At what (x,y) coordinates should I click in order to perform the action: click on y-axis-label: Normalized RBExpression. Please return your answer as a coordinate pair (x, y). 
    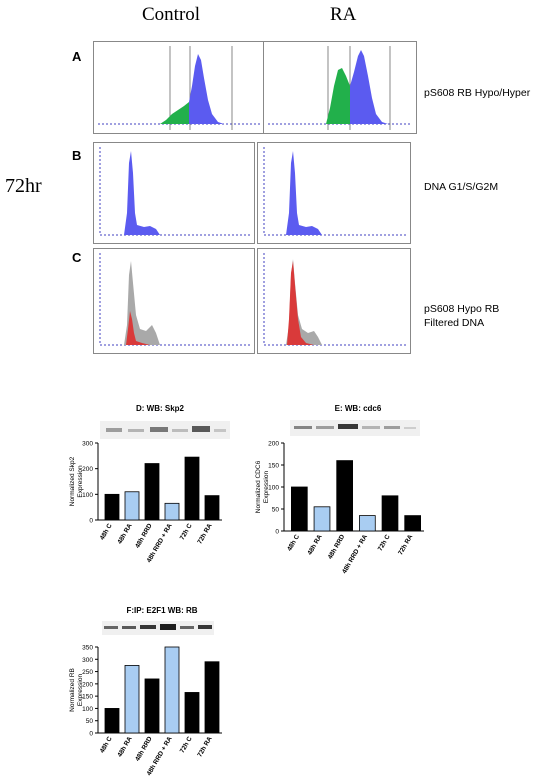
    Looking at the image, I should click on (76, 690).